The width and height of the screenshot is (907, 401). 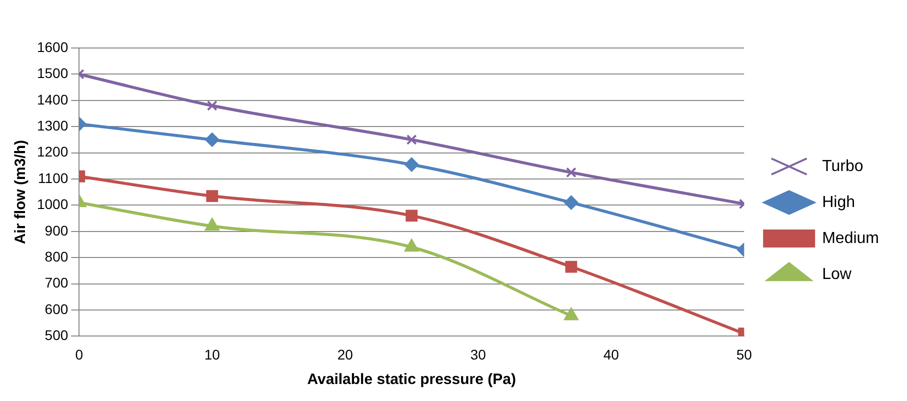 I want to click on y-tick-label: 1100, so click(x=53, y=178).